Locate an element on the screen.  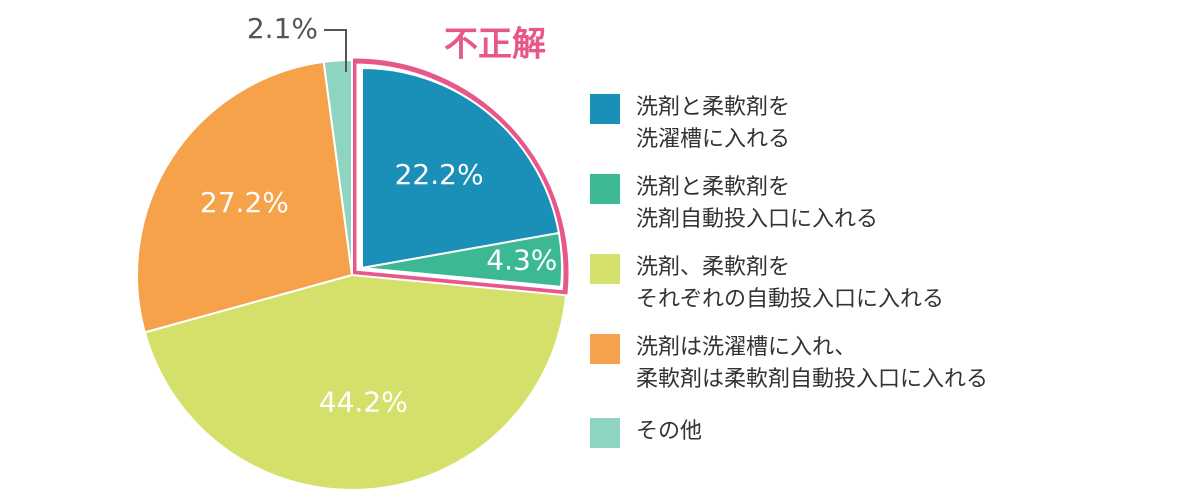
value-label: 4.3% is located at coordinates (521, 259).